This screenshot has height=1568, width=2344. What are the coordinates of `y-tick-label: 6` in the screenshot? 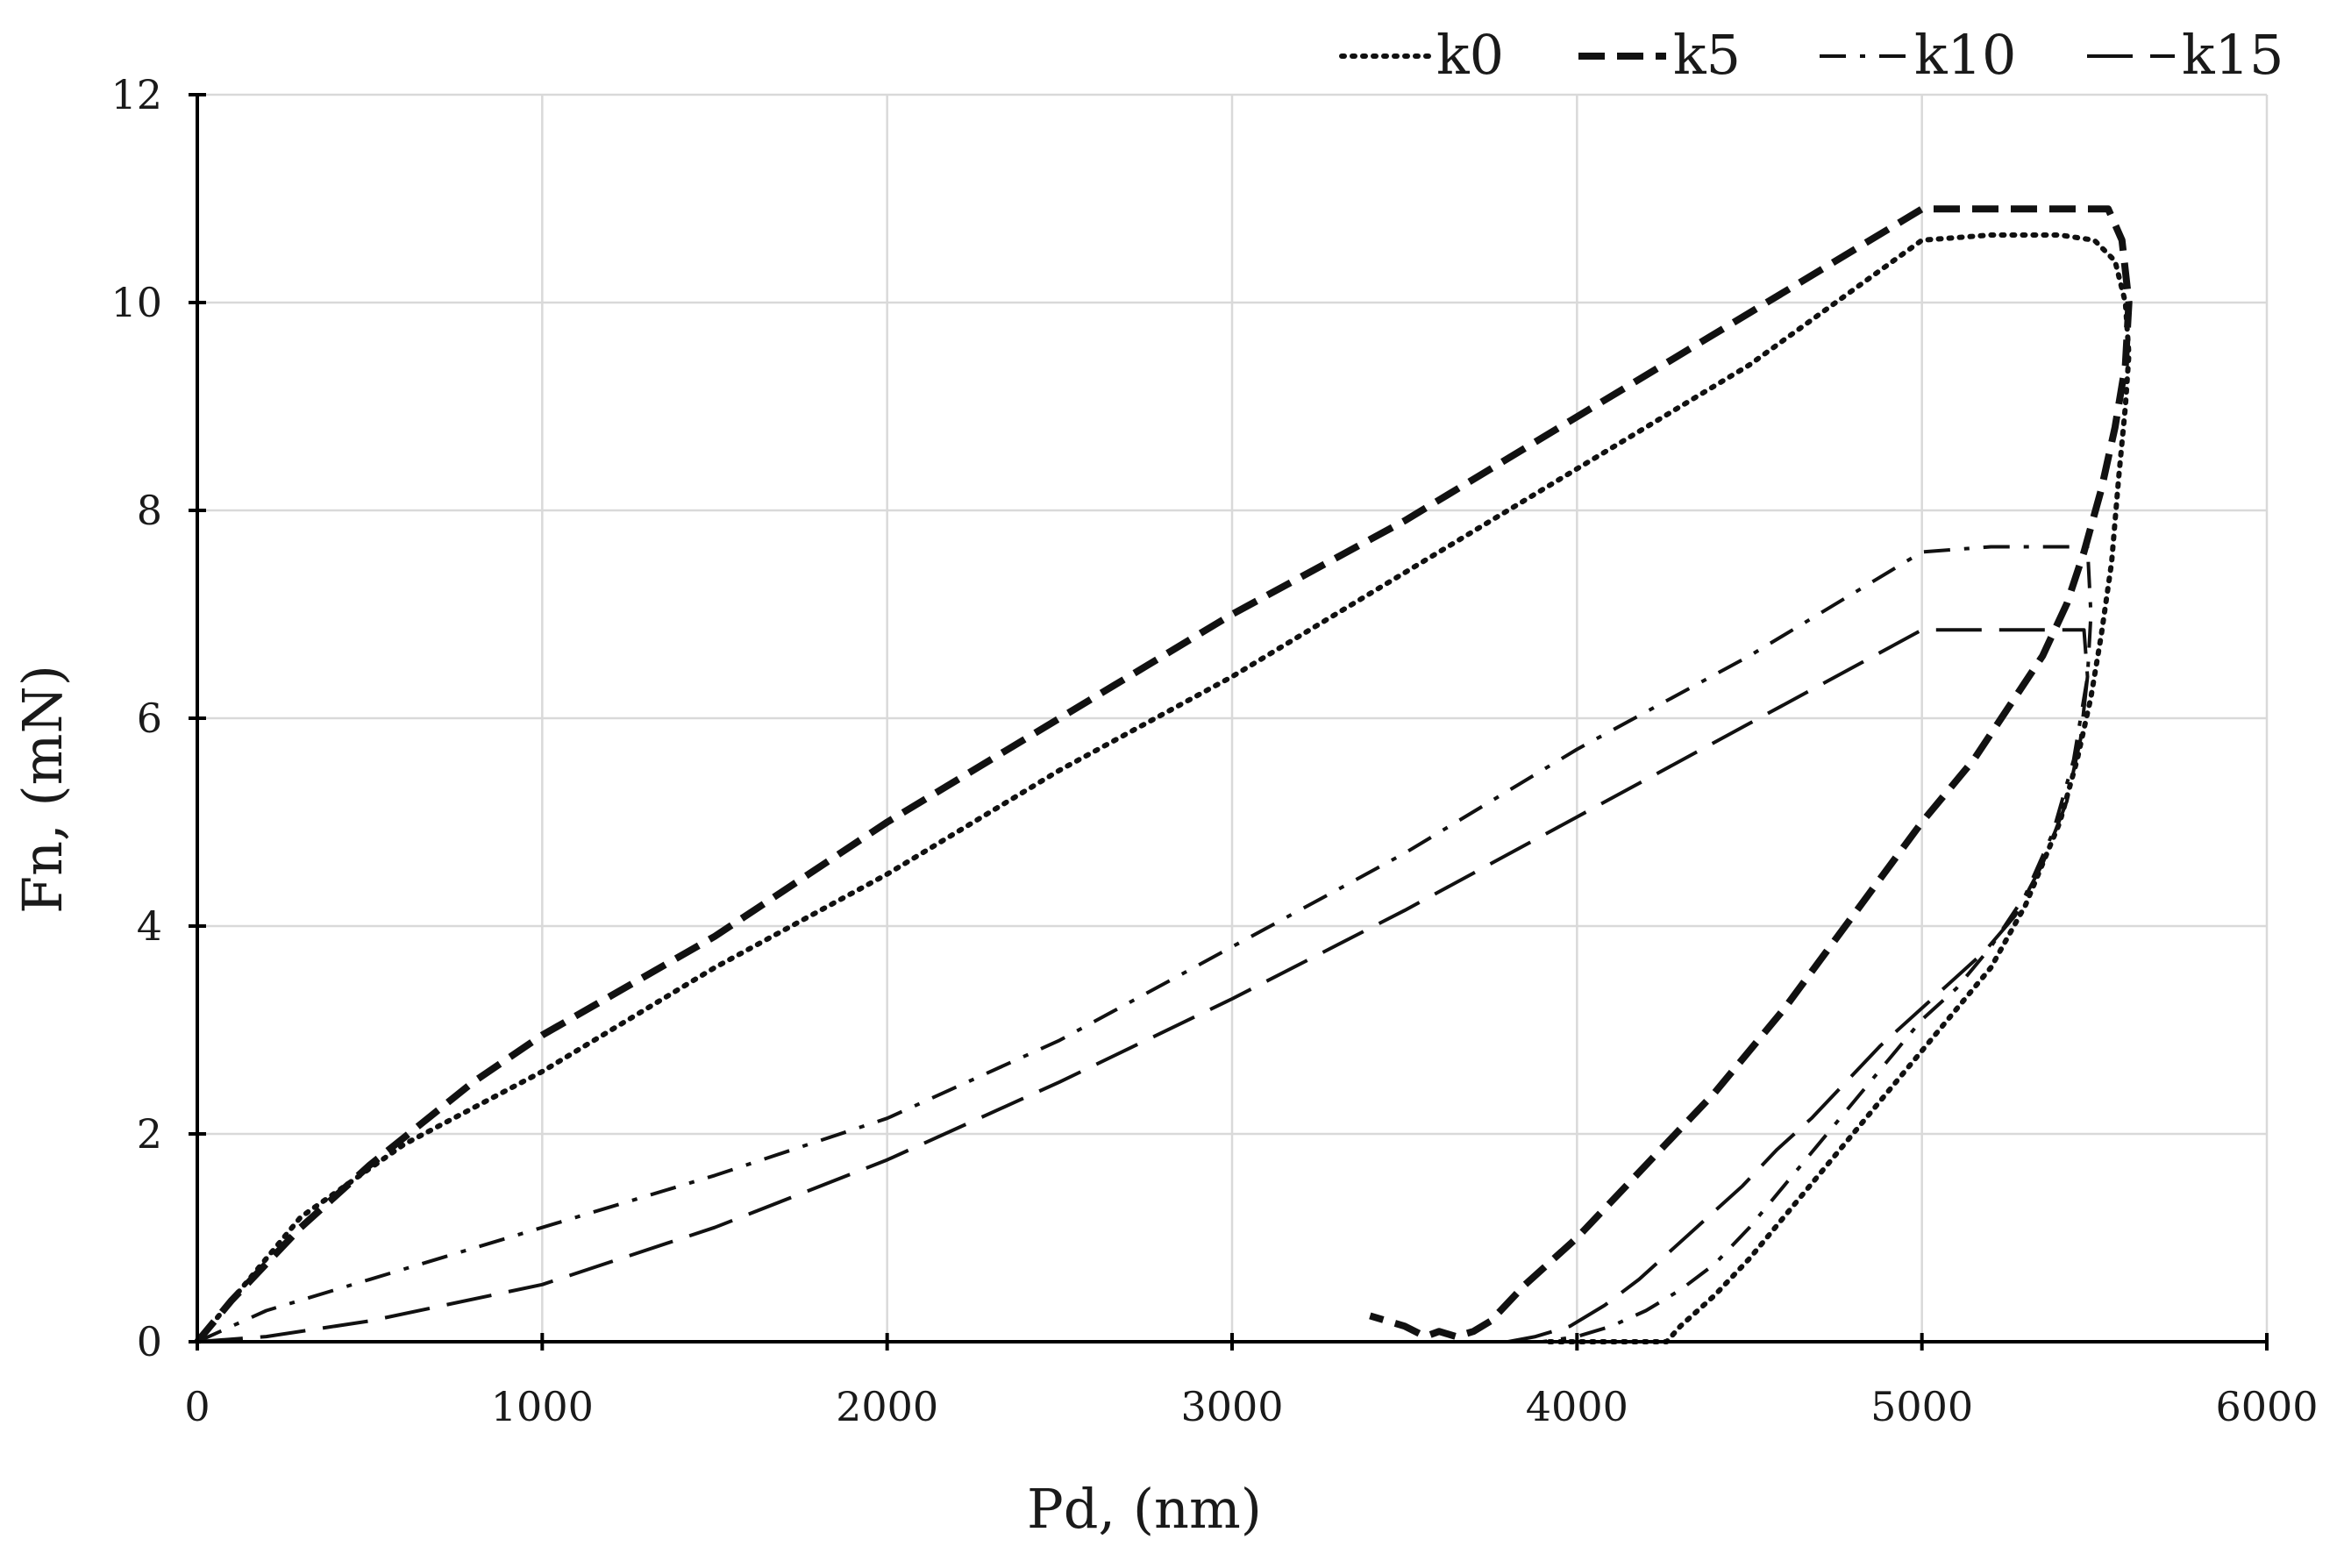 It's located at (149, 719).